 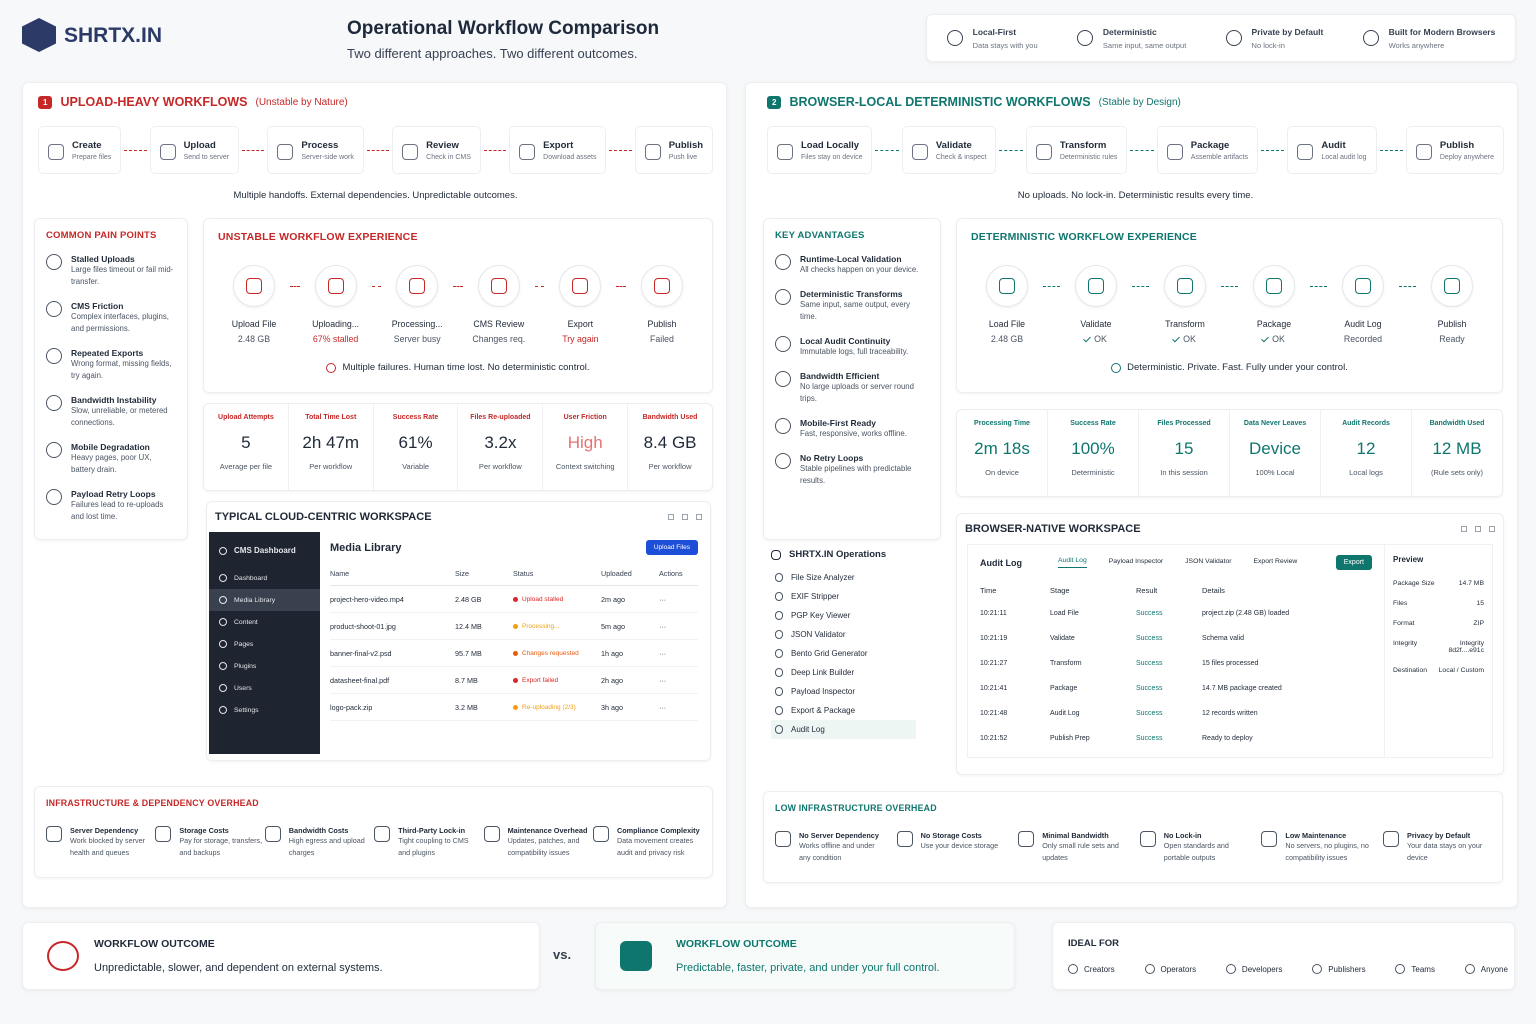 I want to click on node-detail-text: 67% stalled, so click(x=335, y=339).